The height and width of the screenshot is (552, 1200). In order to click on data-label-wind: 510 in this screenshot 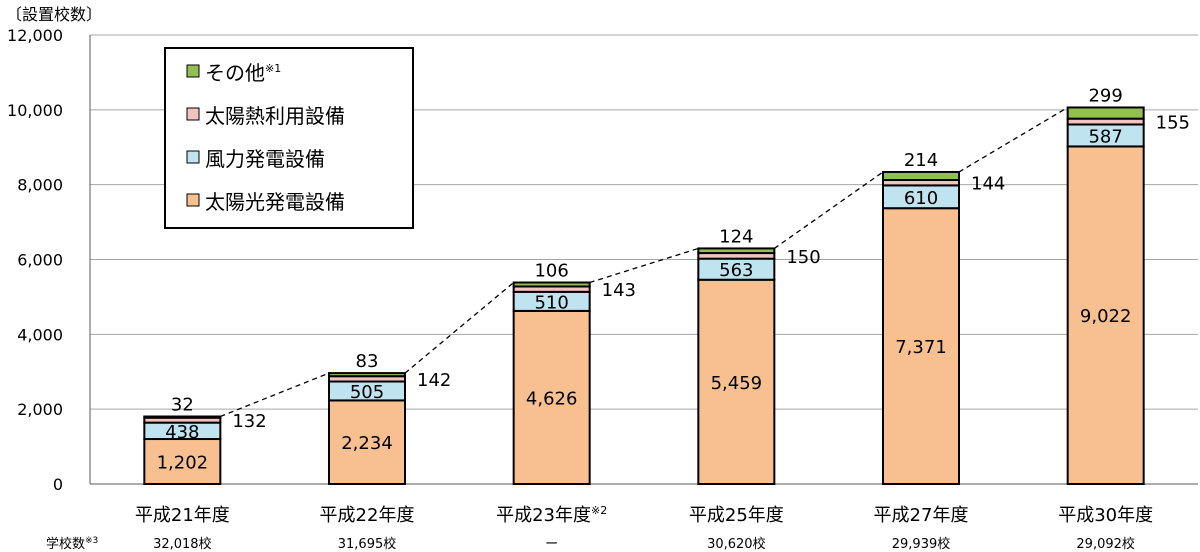, I will do `click(551, 302)`.